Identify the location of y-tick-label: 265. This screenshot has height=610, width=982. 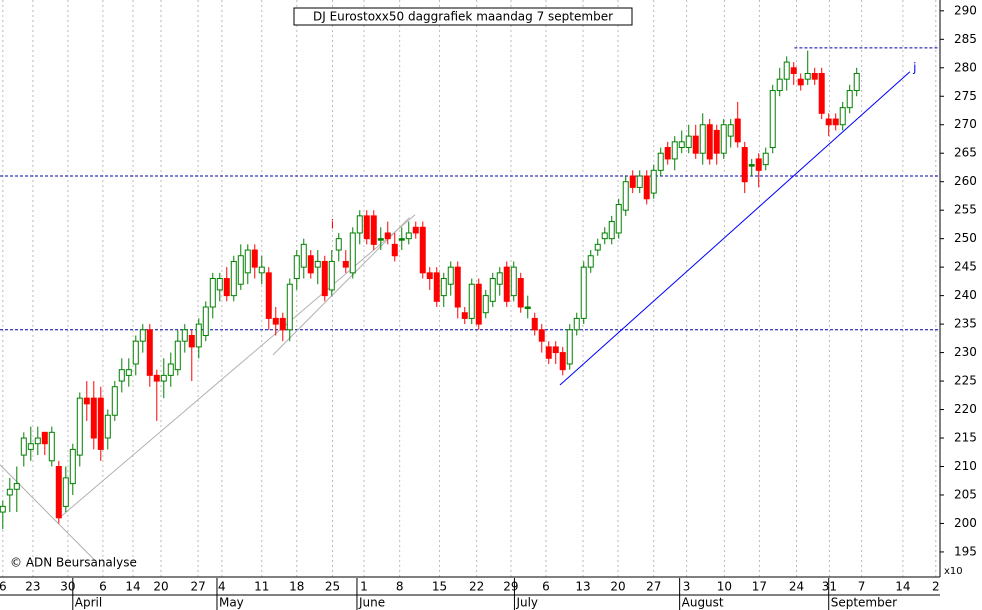
(965, 153).